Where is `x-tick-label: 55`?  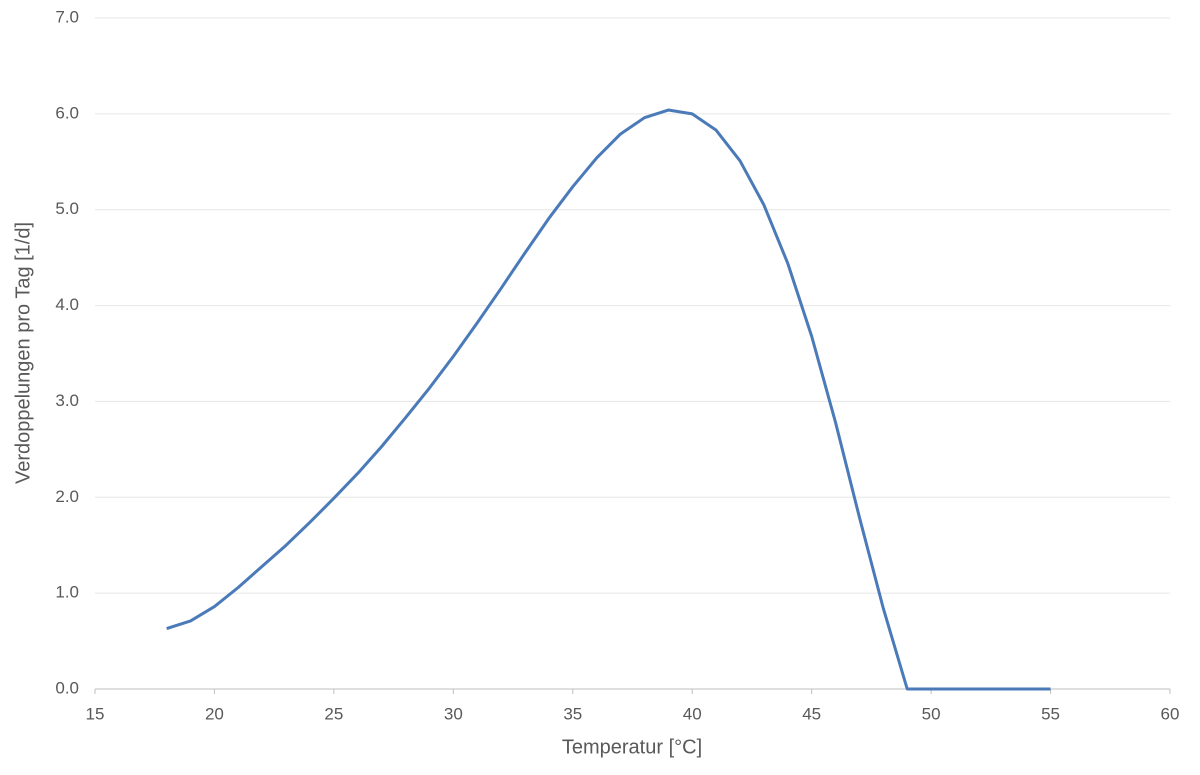 x-tick-label: 55 is located at coordinates (1050, 713).